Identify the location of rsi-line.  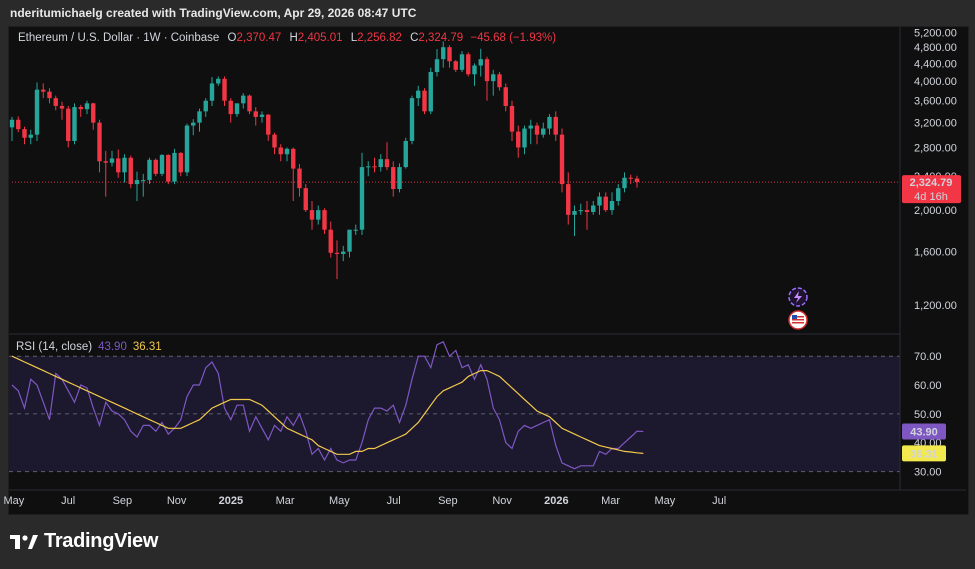
(327, 405).